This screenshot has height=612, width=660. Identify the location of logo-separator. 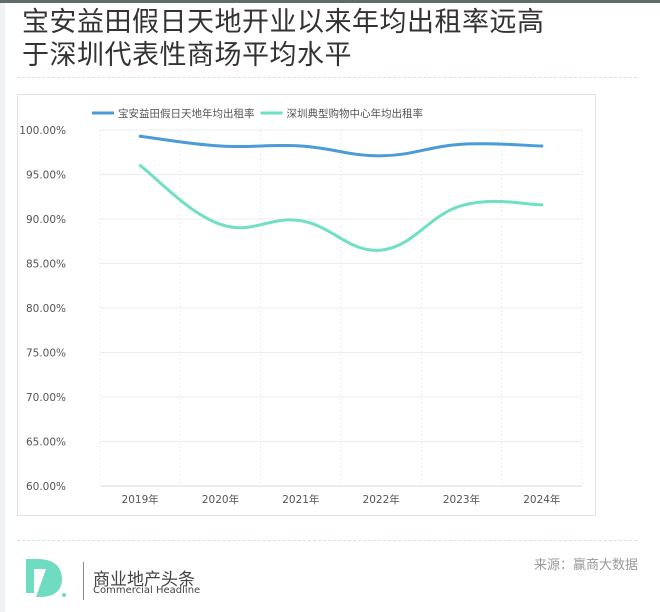
(83, 581).